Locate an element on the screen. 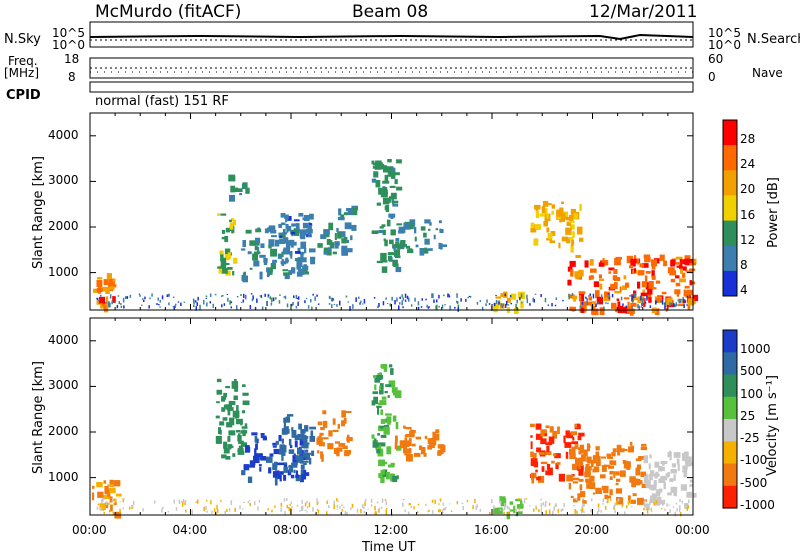 The height and width of the screenshot is (555, 800). velocity-cbar-tick-label: 500 is located at coordinates (751, 371).